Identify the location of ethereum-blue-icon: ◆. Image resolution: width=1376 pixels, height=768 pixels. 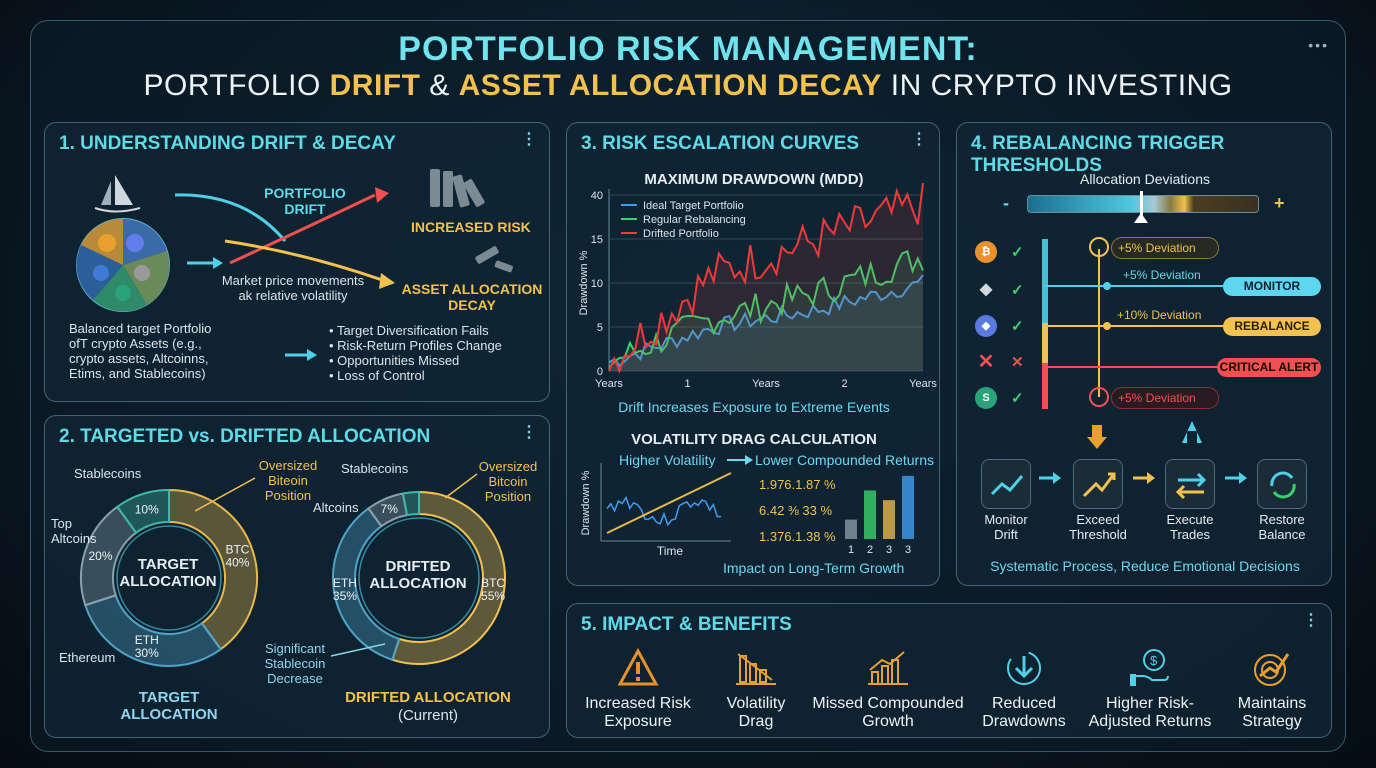
(986, 326).